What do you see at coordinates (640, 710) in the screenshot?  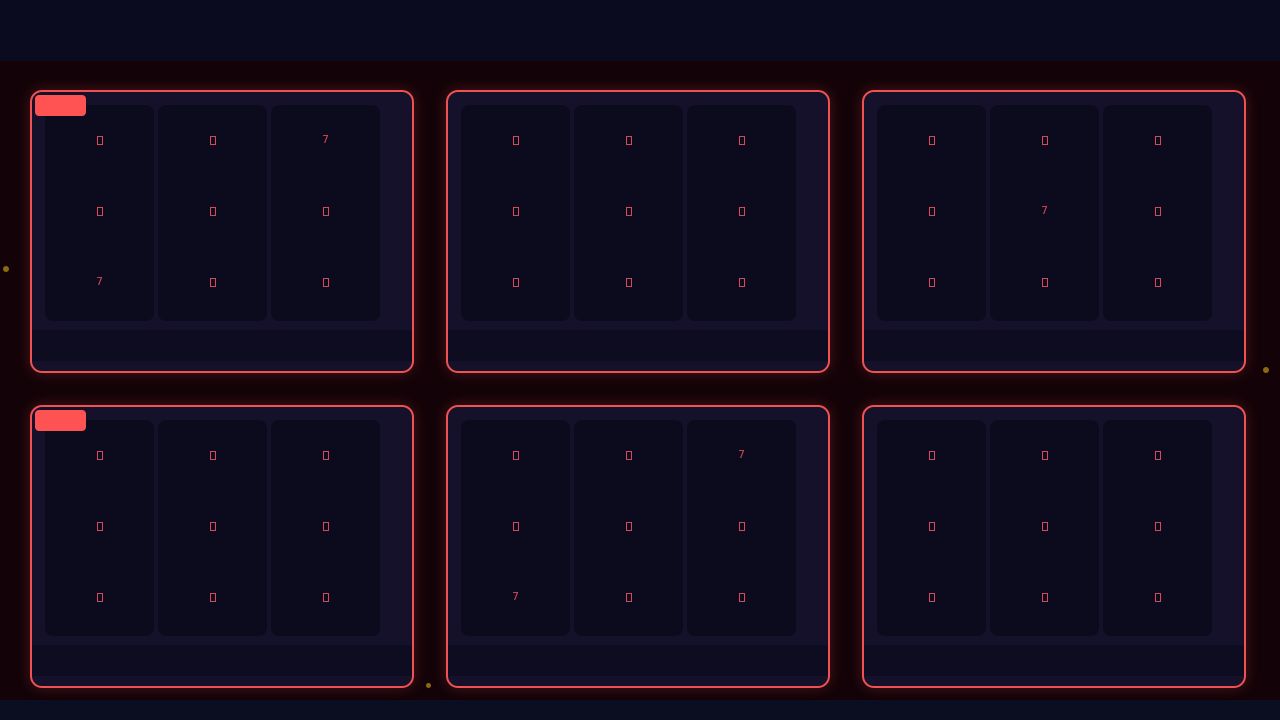 I see `bottom-bar` at bounding box center [640, 710].